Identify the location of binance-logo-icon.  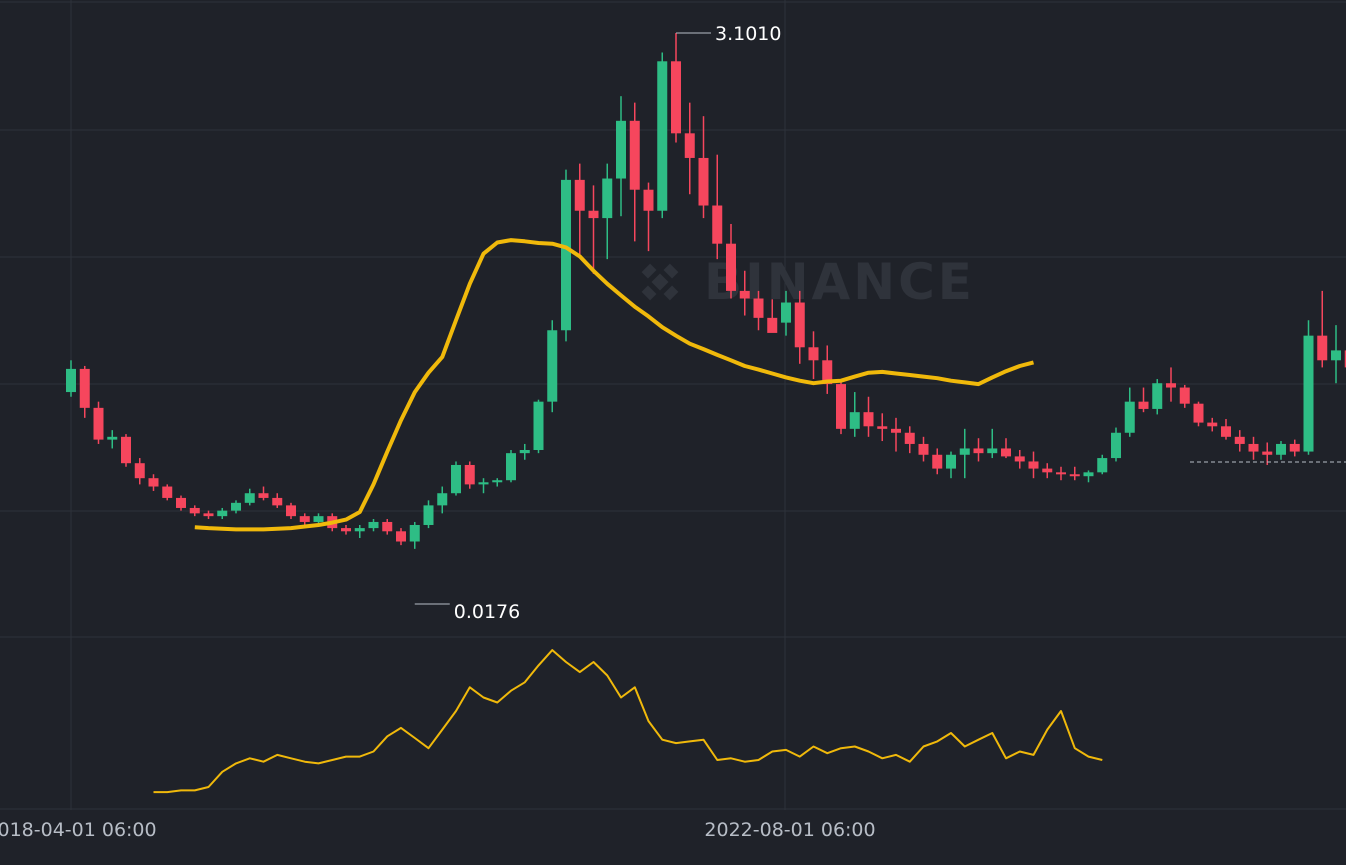
(660, 282).